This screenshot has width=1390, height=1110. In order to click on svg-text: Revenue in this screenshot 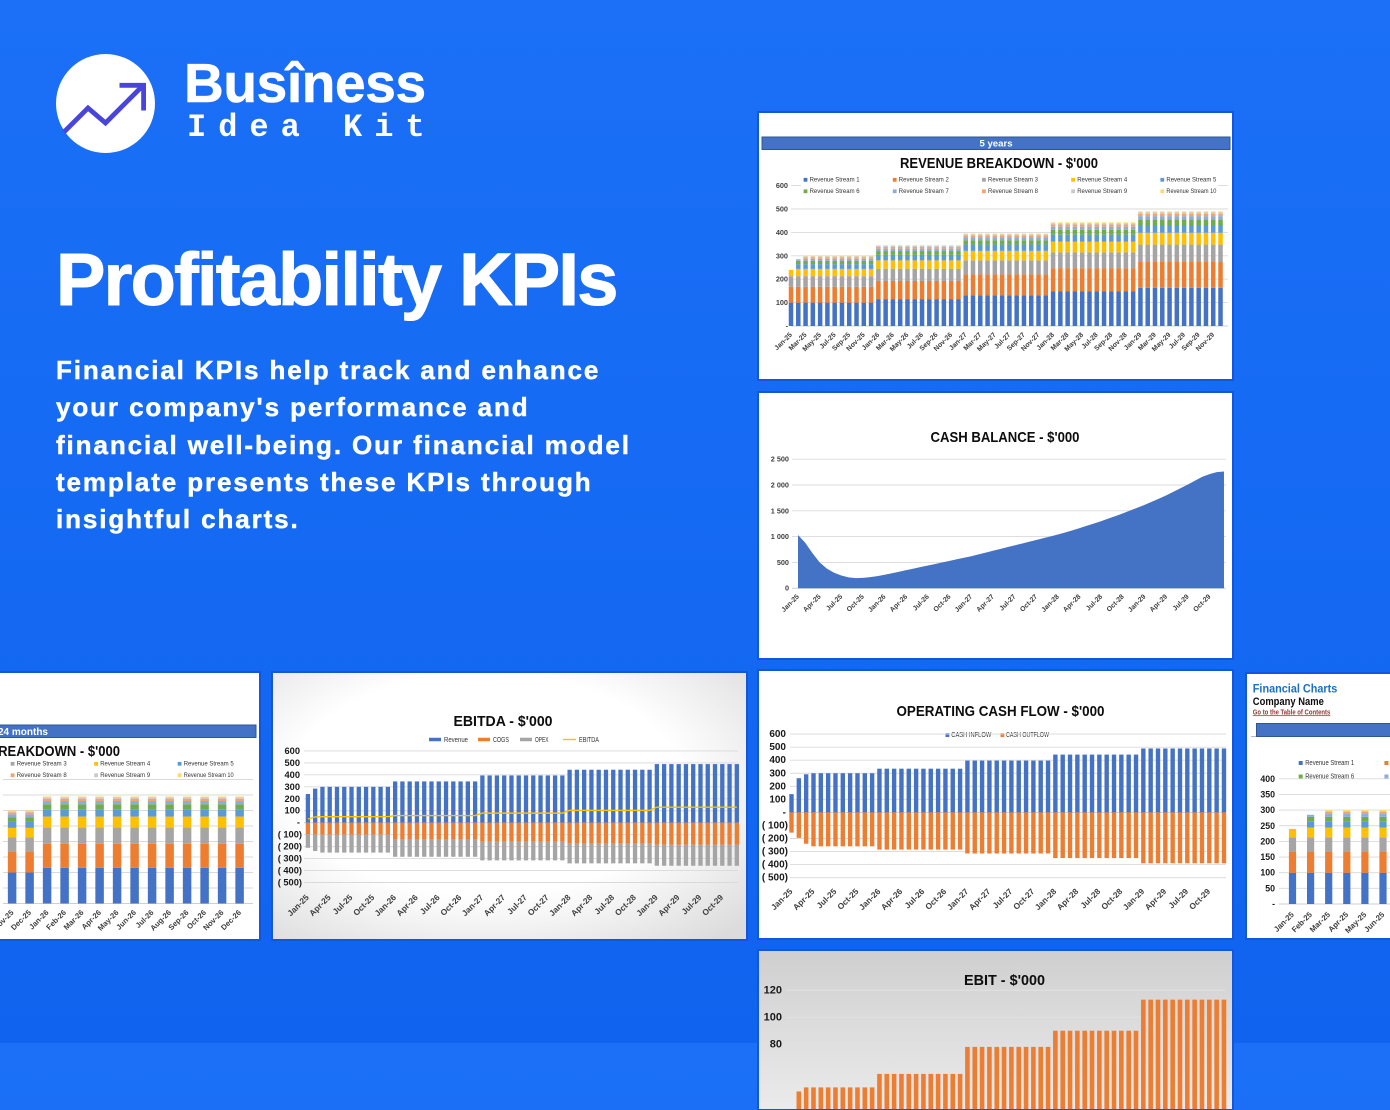, I will do `click(456, 740)`.